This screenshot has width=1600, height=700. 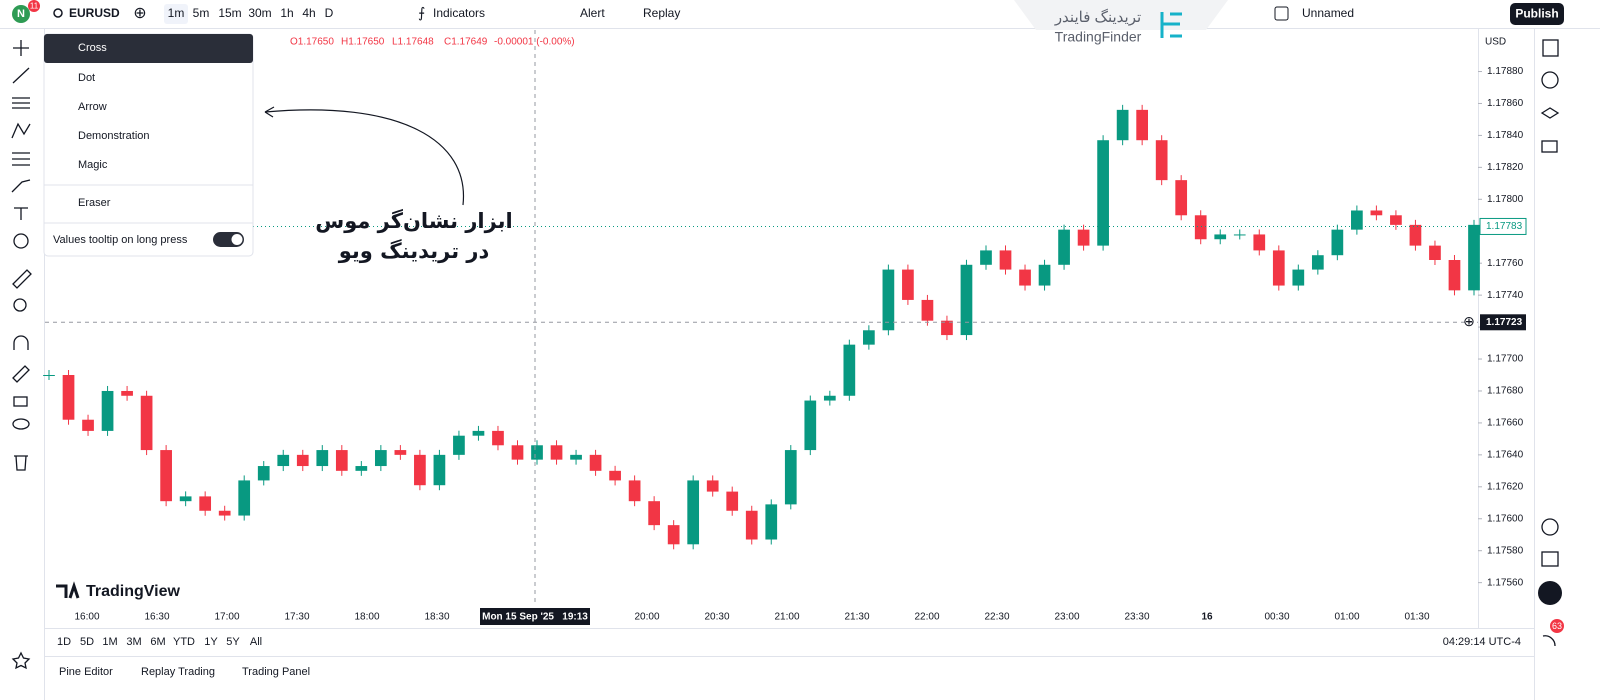 I want to click on search-icon, so click(x=58, y=13).